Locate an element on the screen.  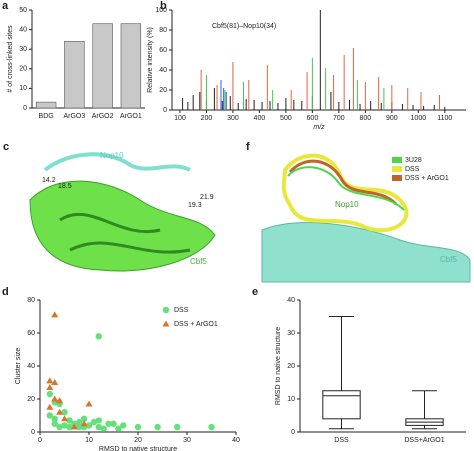
x-axis-title: m/z is located at coordinates (319, 127).